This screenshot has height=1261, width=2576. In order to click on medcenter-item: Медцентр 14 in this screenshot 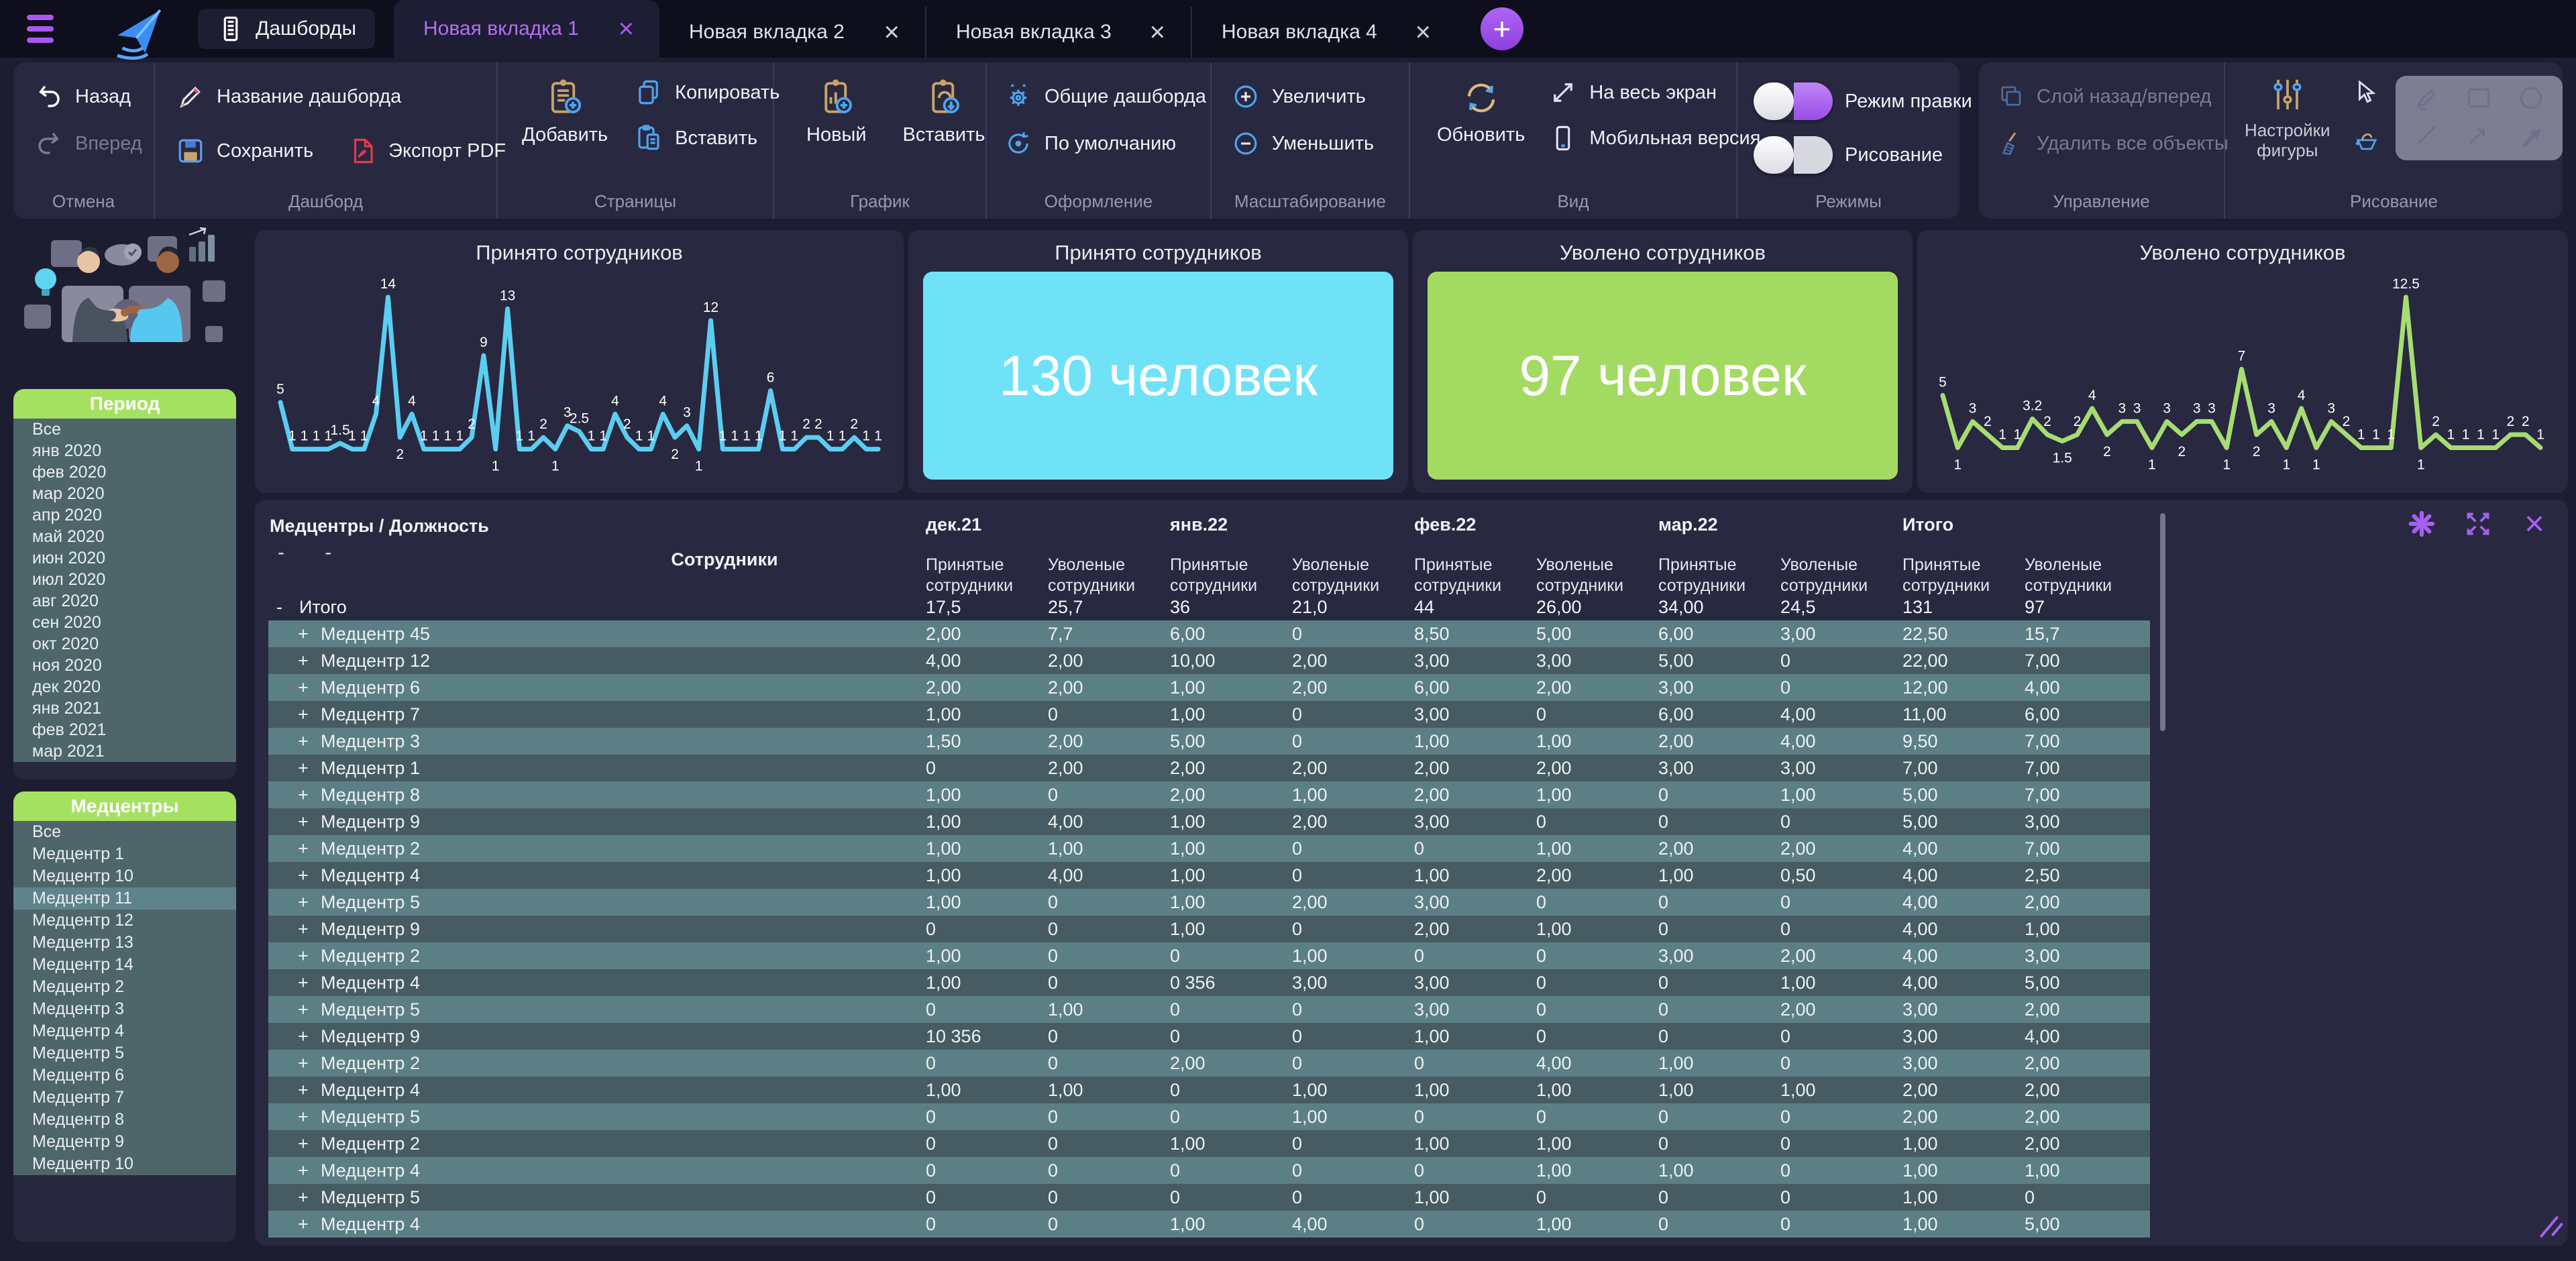, I will do `click(82, 965)`.